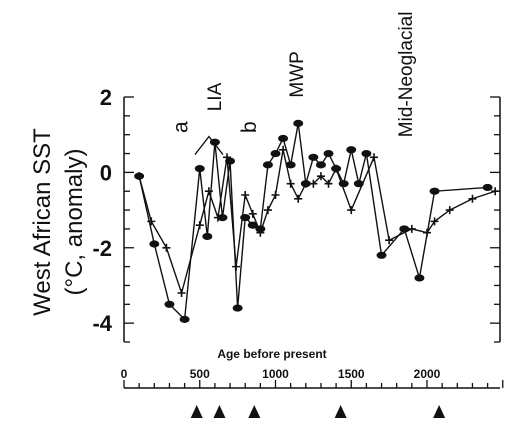  What do you see at coordinates (106, 172) in the screenshot?
I see `y-tick-label: 0` at bounding box center [106, 172].